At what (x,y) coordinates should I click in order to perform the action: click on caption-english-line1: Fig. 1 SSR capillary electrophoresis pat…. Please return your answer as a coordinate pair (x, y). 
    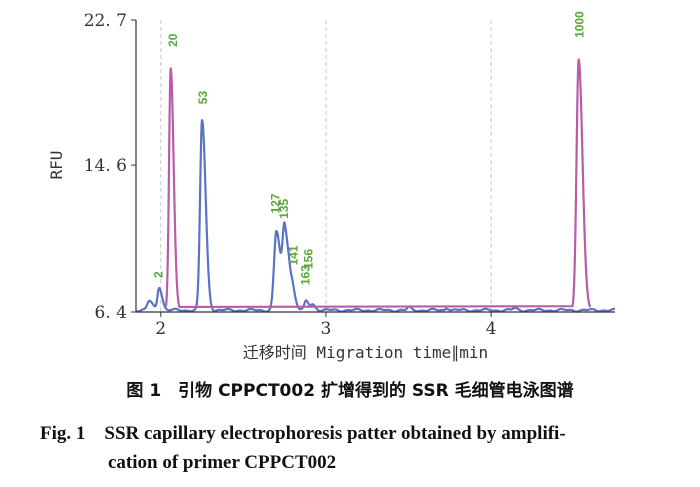
    Looking at the image, I should click on (303, 433).